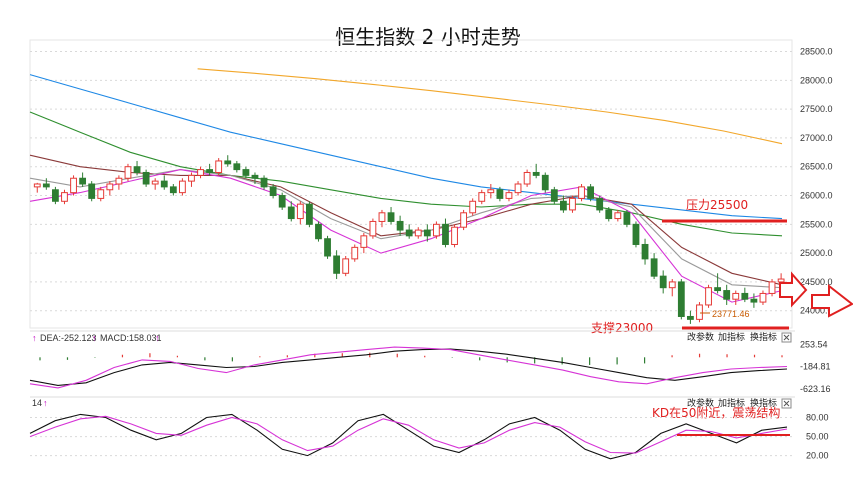 This screenshot has height=499, width=853. I want to click on macd-plot, so click(408, 367).